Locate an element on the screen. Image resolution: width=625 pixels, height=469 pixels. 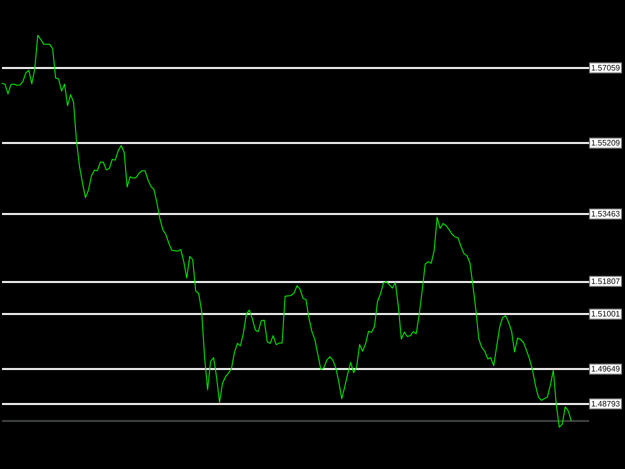
y-tick-label: 1.51001 is located at coordinates (606, 314).